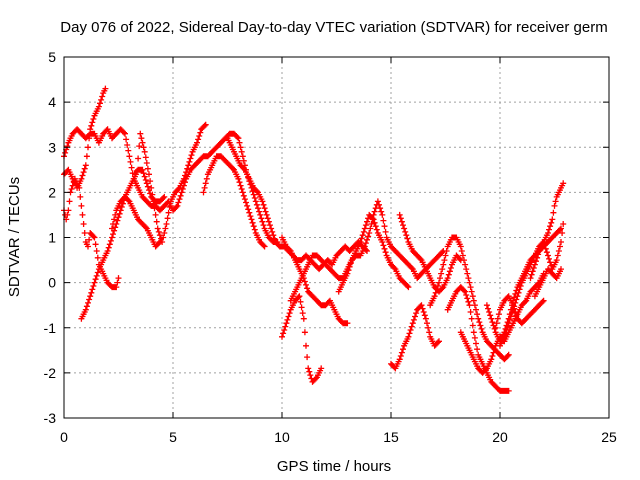  What do you see at coordinates (391, 437) in the screenshot?
I see `x-tick-label: 15` at bounding box center [391, 437].